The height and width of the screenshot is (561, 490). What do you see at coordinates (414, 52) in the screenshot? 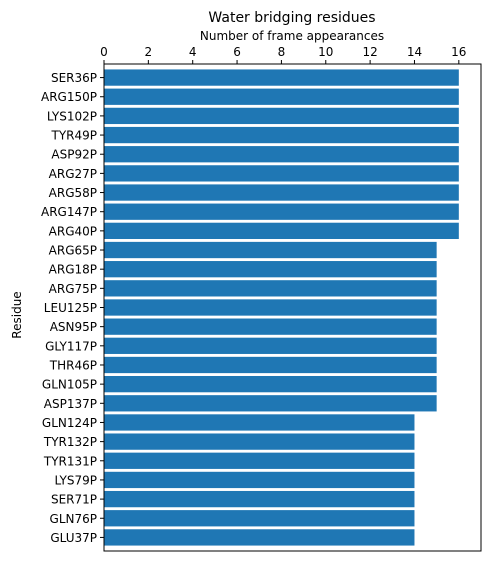
I see `x-tick-label: 14` at bounding box center [414, 52].